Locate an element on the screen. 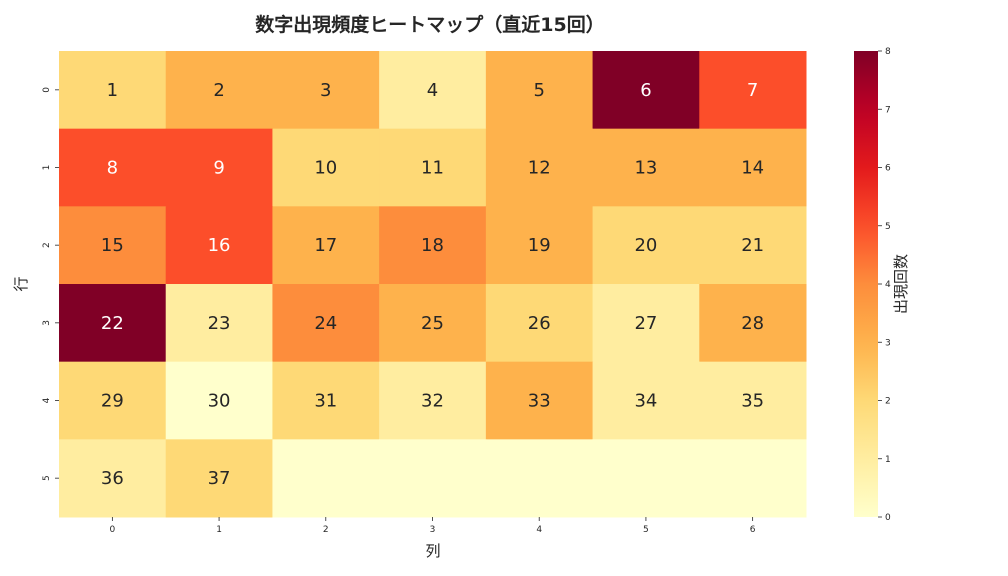 The height and width of the screenshot is (576, 1008). cell-number-label: 36 is located at coordinates (112, 478).